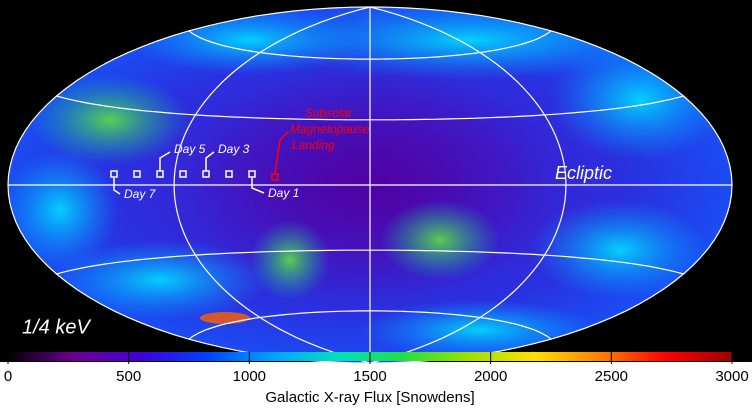  I want to click on energy-label: 1/4 keV, so click(56, 327).